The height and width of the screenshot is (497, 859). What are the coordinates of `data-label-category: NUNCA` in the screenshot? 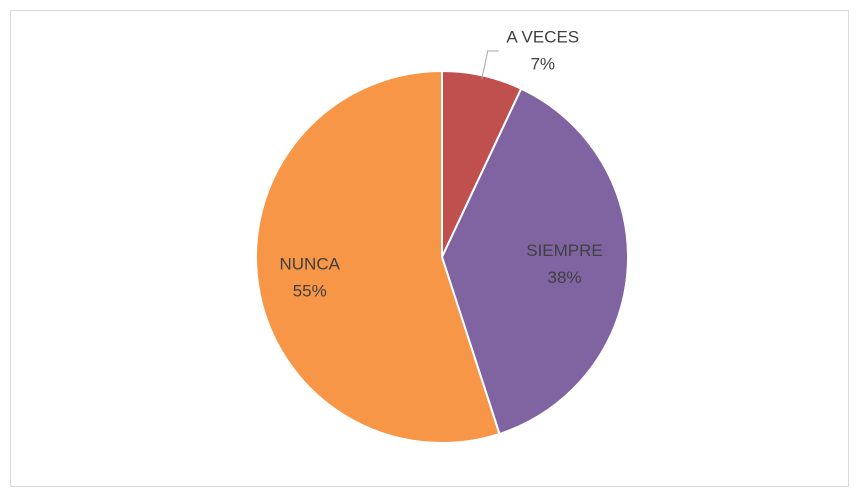 It's located at (310, 263).